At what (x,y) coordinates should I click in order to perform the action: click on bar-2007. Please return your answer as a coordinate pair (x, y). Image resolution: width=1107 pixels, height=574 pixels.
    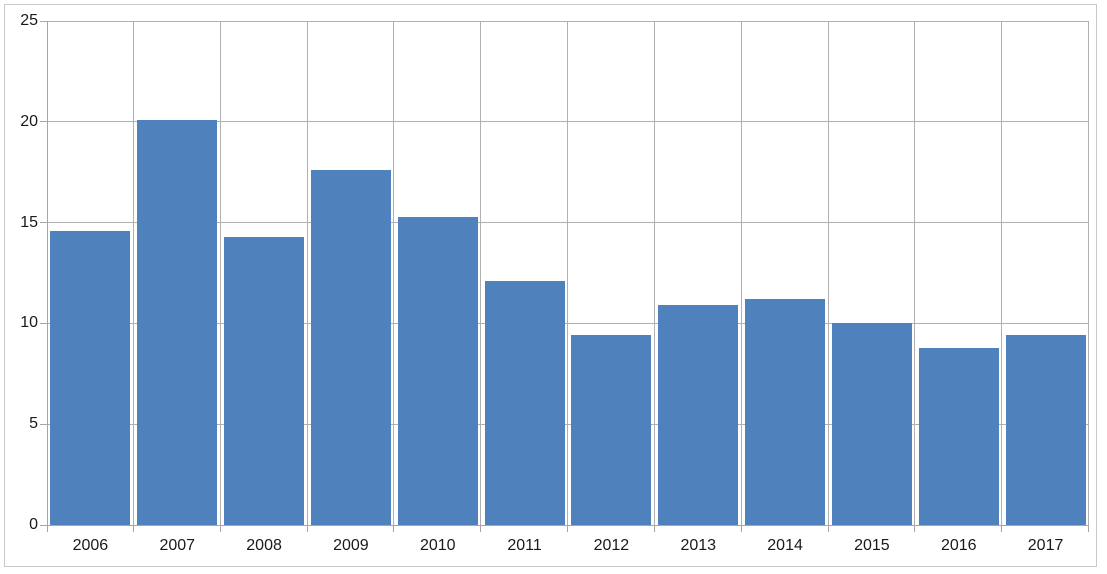
    Looking at the image, I should click on (177, 322).